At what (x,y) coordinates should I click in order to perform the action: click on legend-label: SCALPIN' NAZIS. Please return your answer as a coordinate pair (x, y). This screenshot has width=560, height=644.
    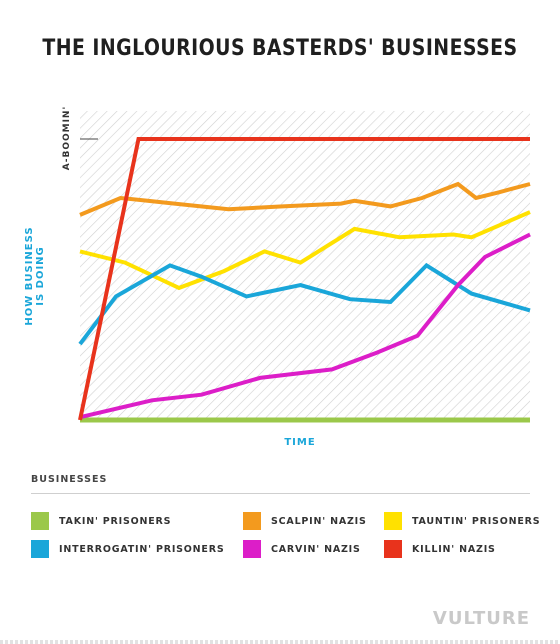
    Looking at the image, I should click on (319, 521).